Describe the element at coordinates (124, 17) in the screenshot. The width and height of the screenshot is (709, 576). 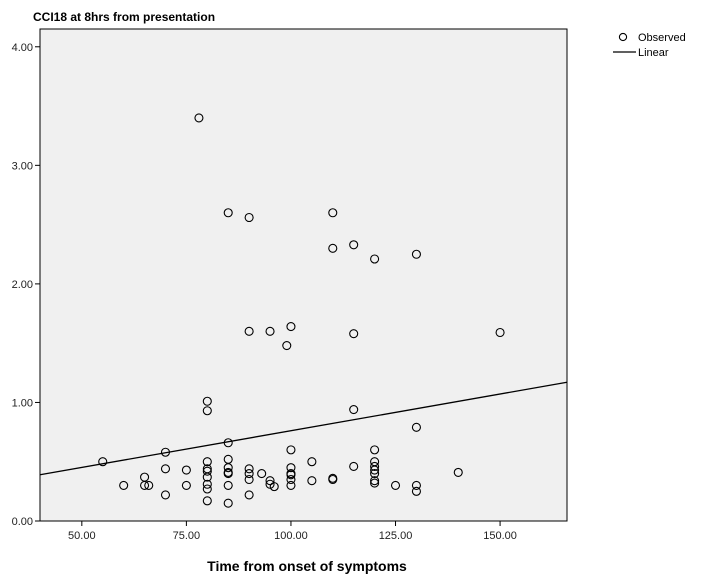
I see `chart-title: CCI18 at 8hrs from presentation` at that location.